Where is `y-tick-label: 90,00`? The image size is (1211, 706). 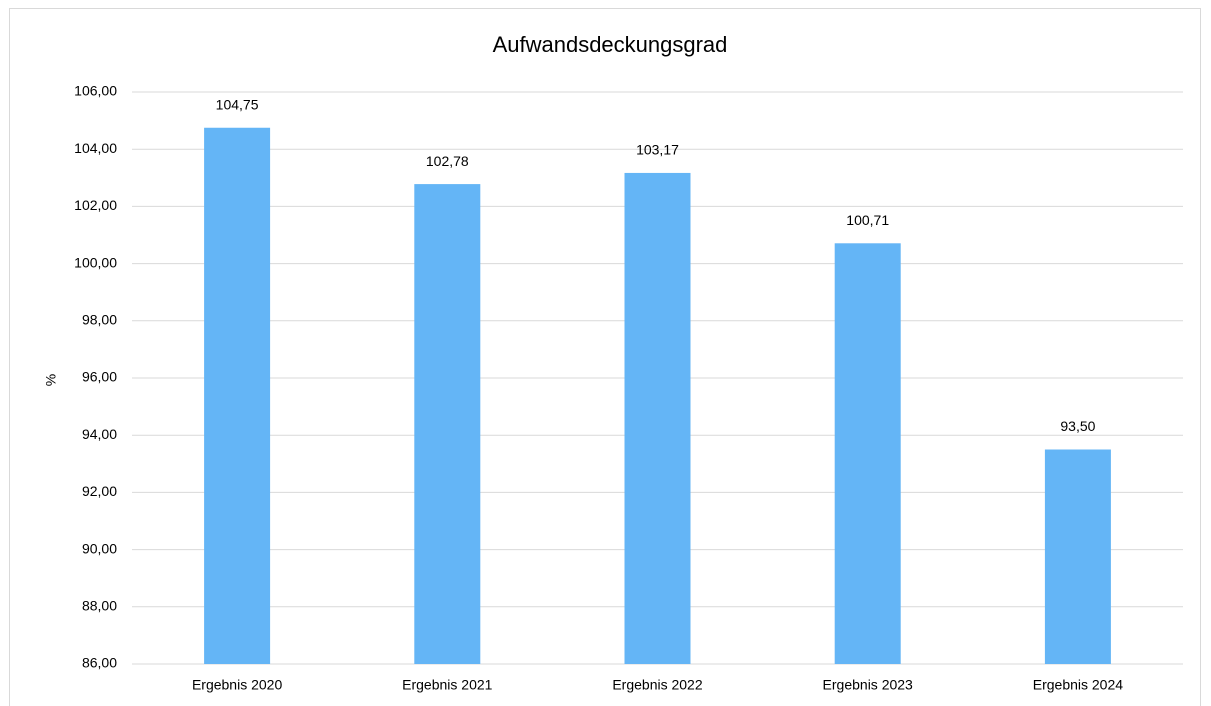 y-tick-label: 90,00 is located at coordinates (99, 548).